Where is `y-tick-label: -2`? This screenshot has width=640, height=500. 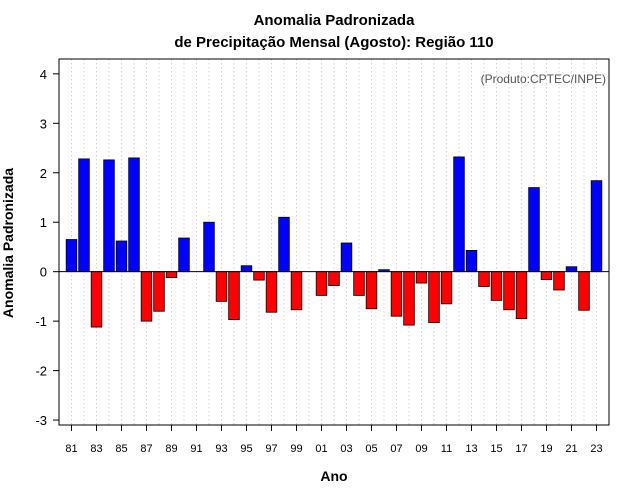 y-tick-label: -2 is located at coordinates (41, 371).